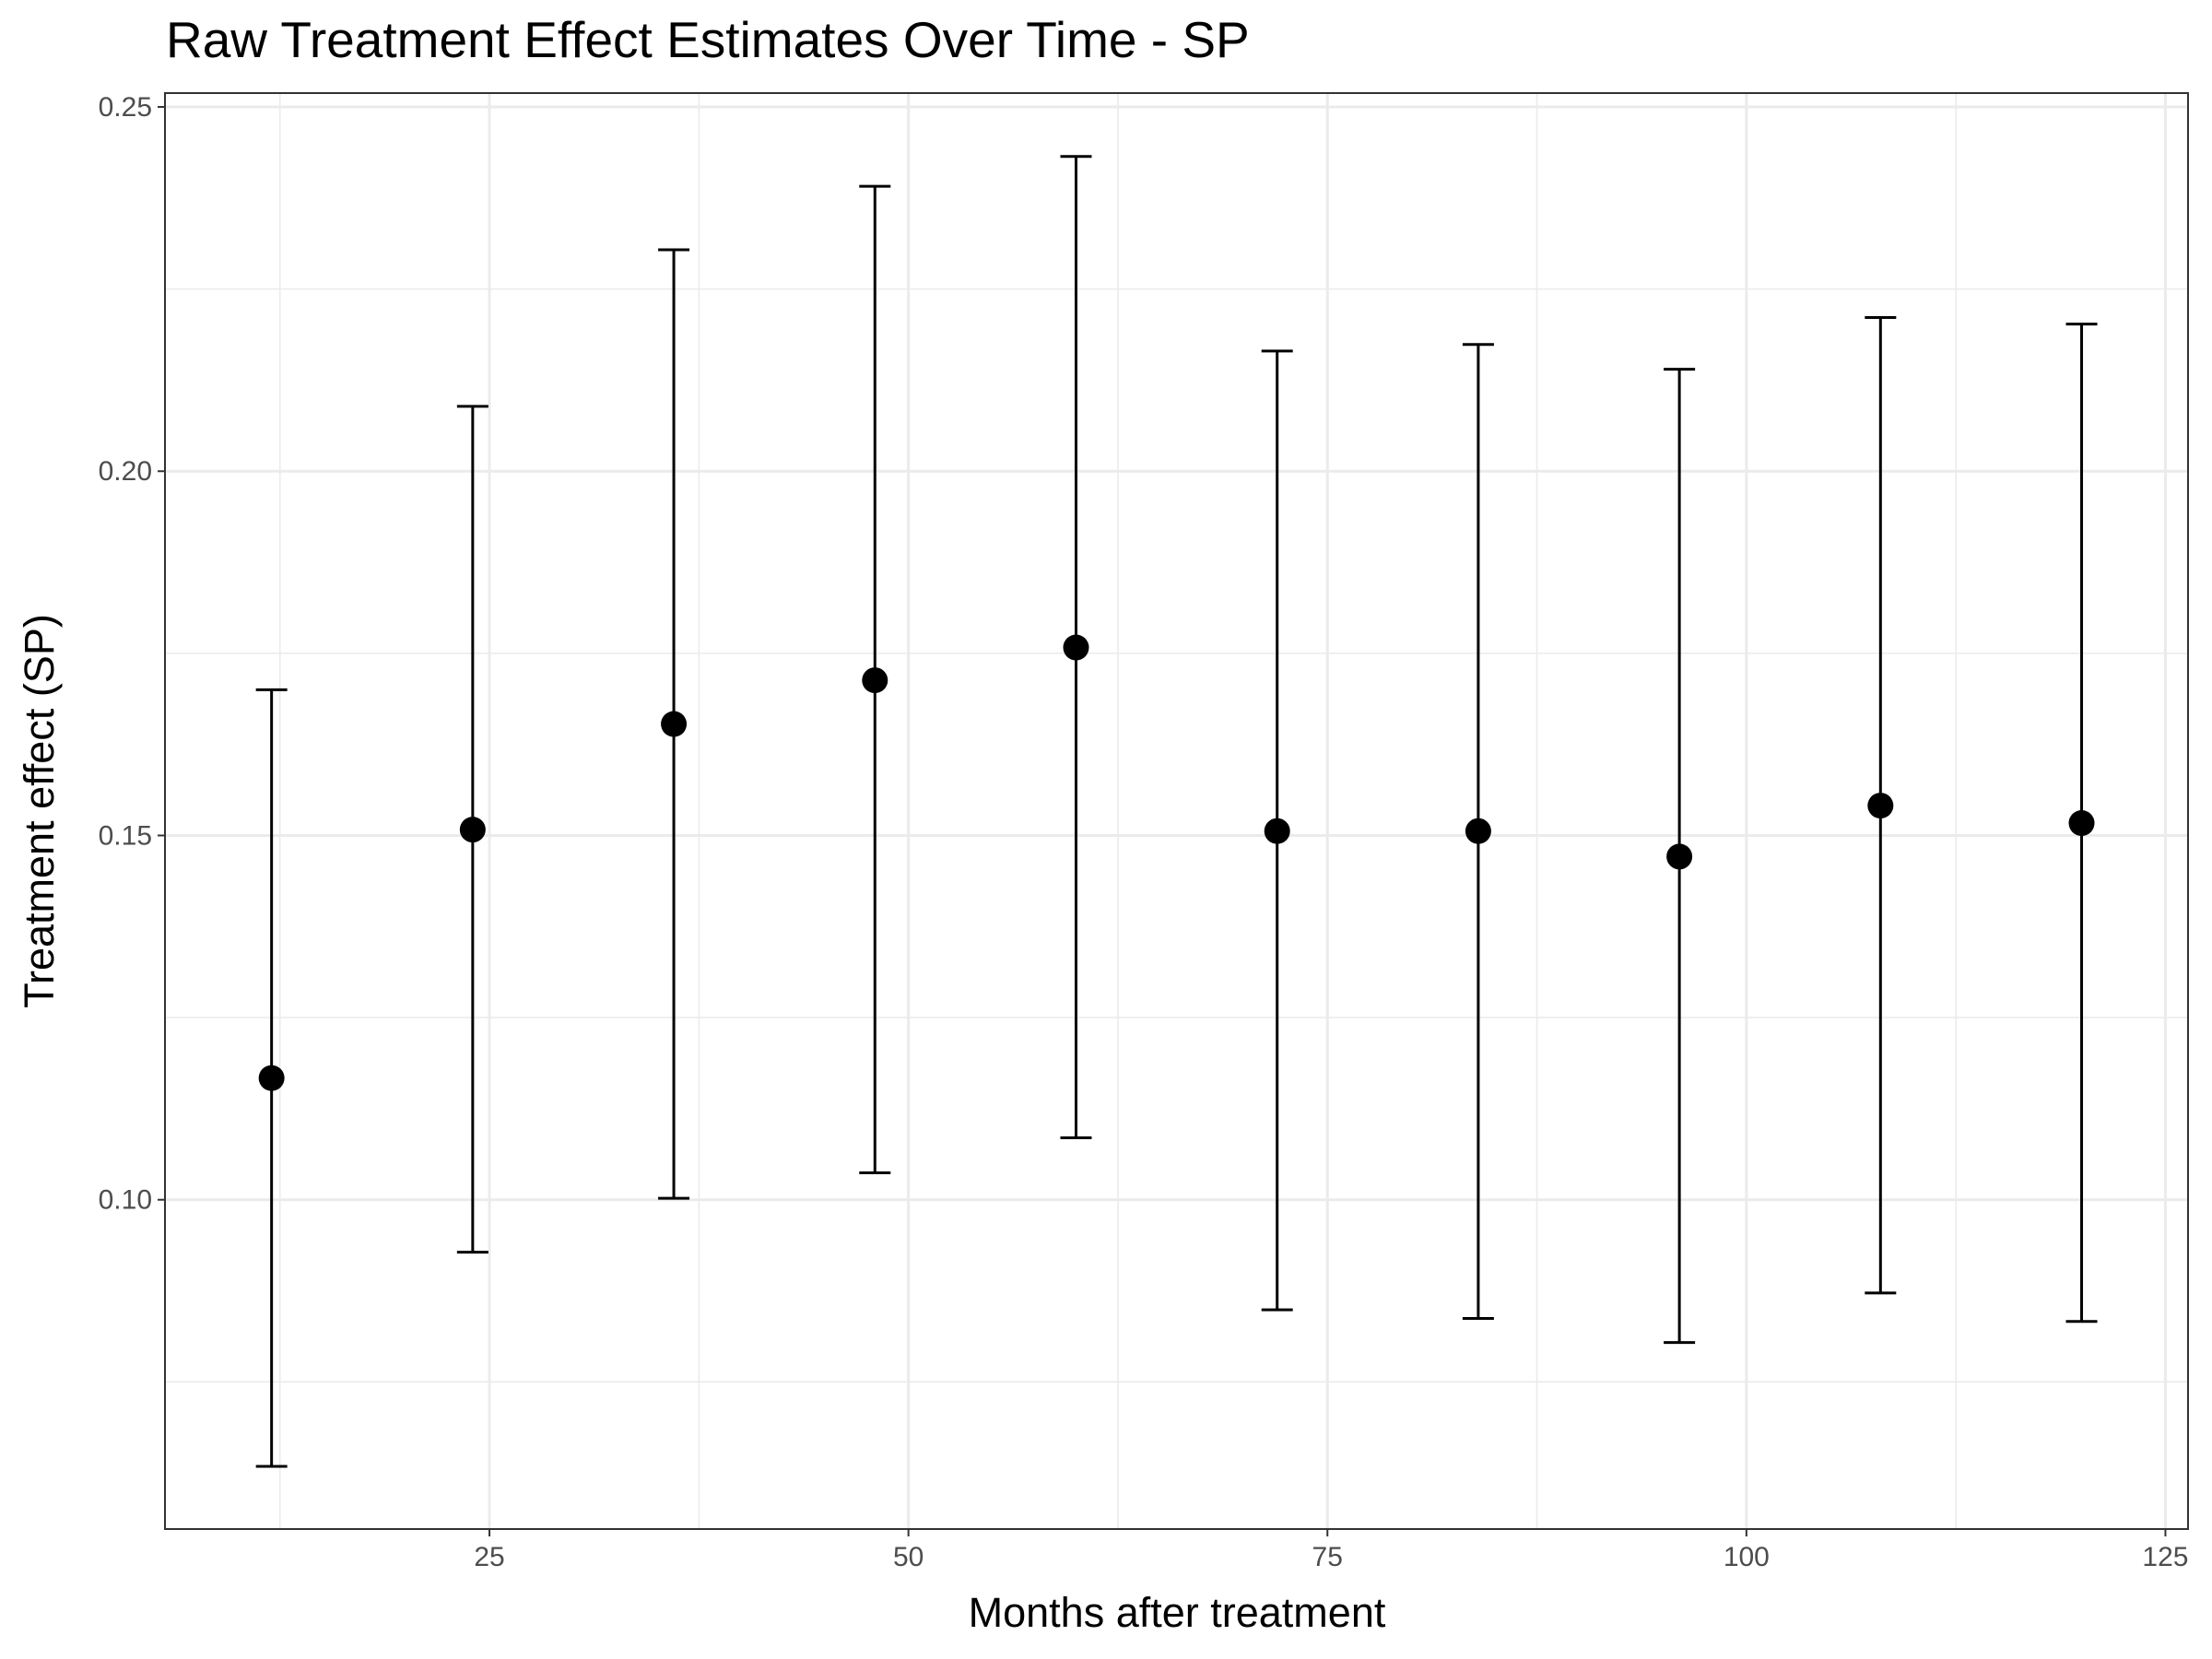 The width and height of the screenshot is (2212, 1659). I want to click on y-tick-label: 0.25, so click(125, 107).